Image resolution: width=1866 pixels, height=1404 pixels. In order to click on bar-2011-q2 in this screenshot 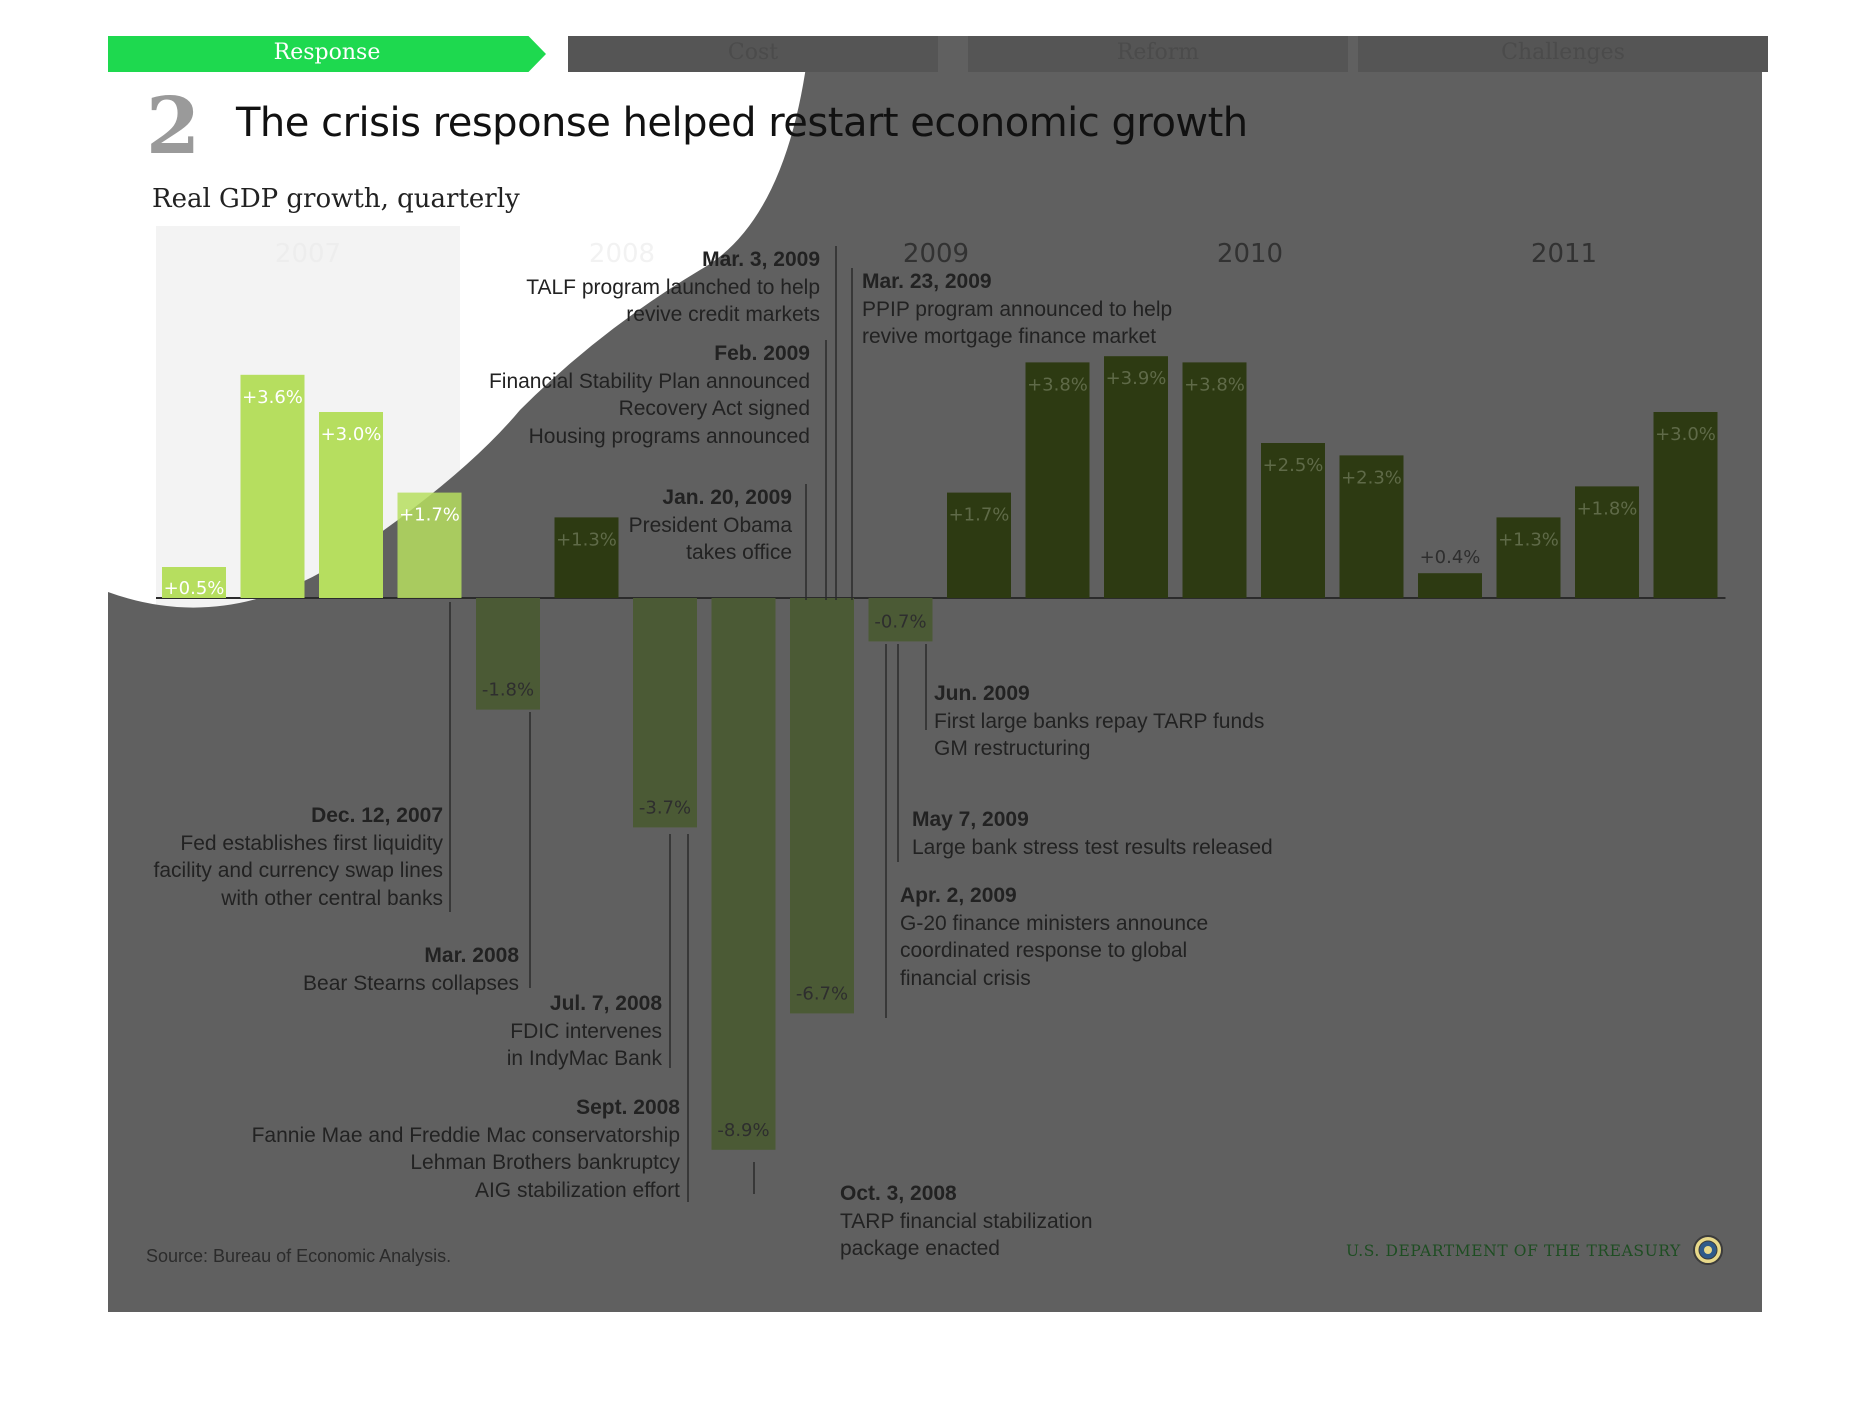, I will do `click(1528, 557)`.